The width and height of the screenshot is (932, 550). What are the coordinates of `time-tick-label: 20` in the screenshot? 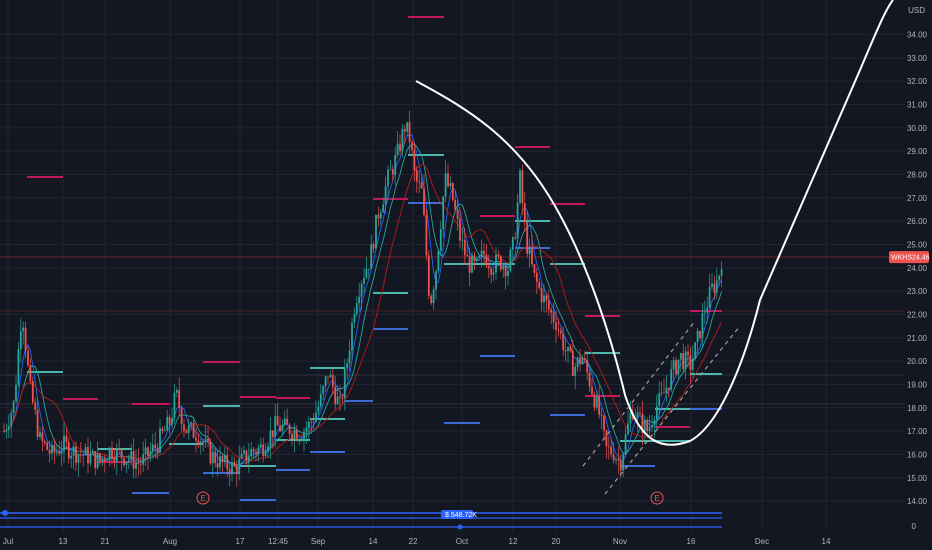 It's located at (556, 541).